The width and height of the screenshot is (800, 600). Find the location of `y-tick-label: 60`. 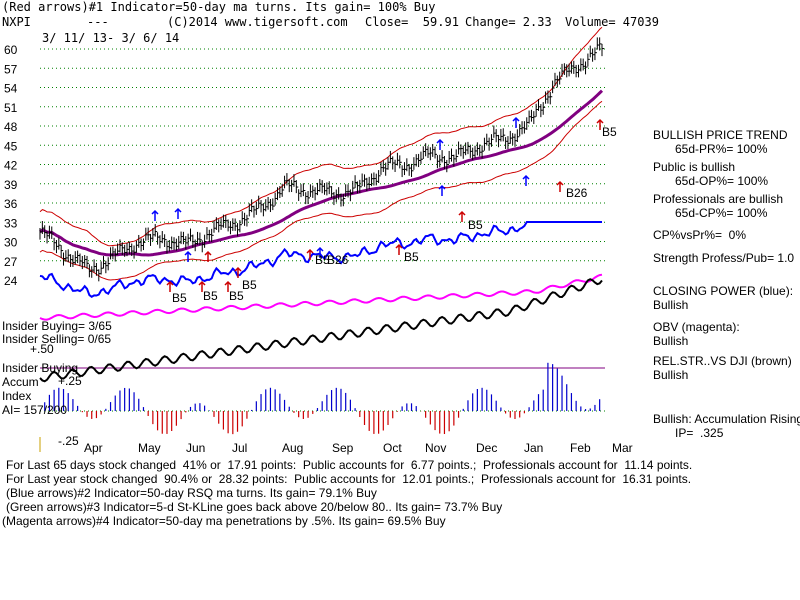

y-tick-label: 60 is located at coordinates (11, 50).